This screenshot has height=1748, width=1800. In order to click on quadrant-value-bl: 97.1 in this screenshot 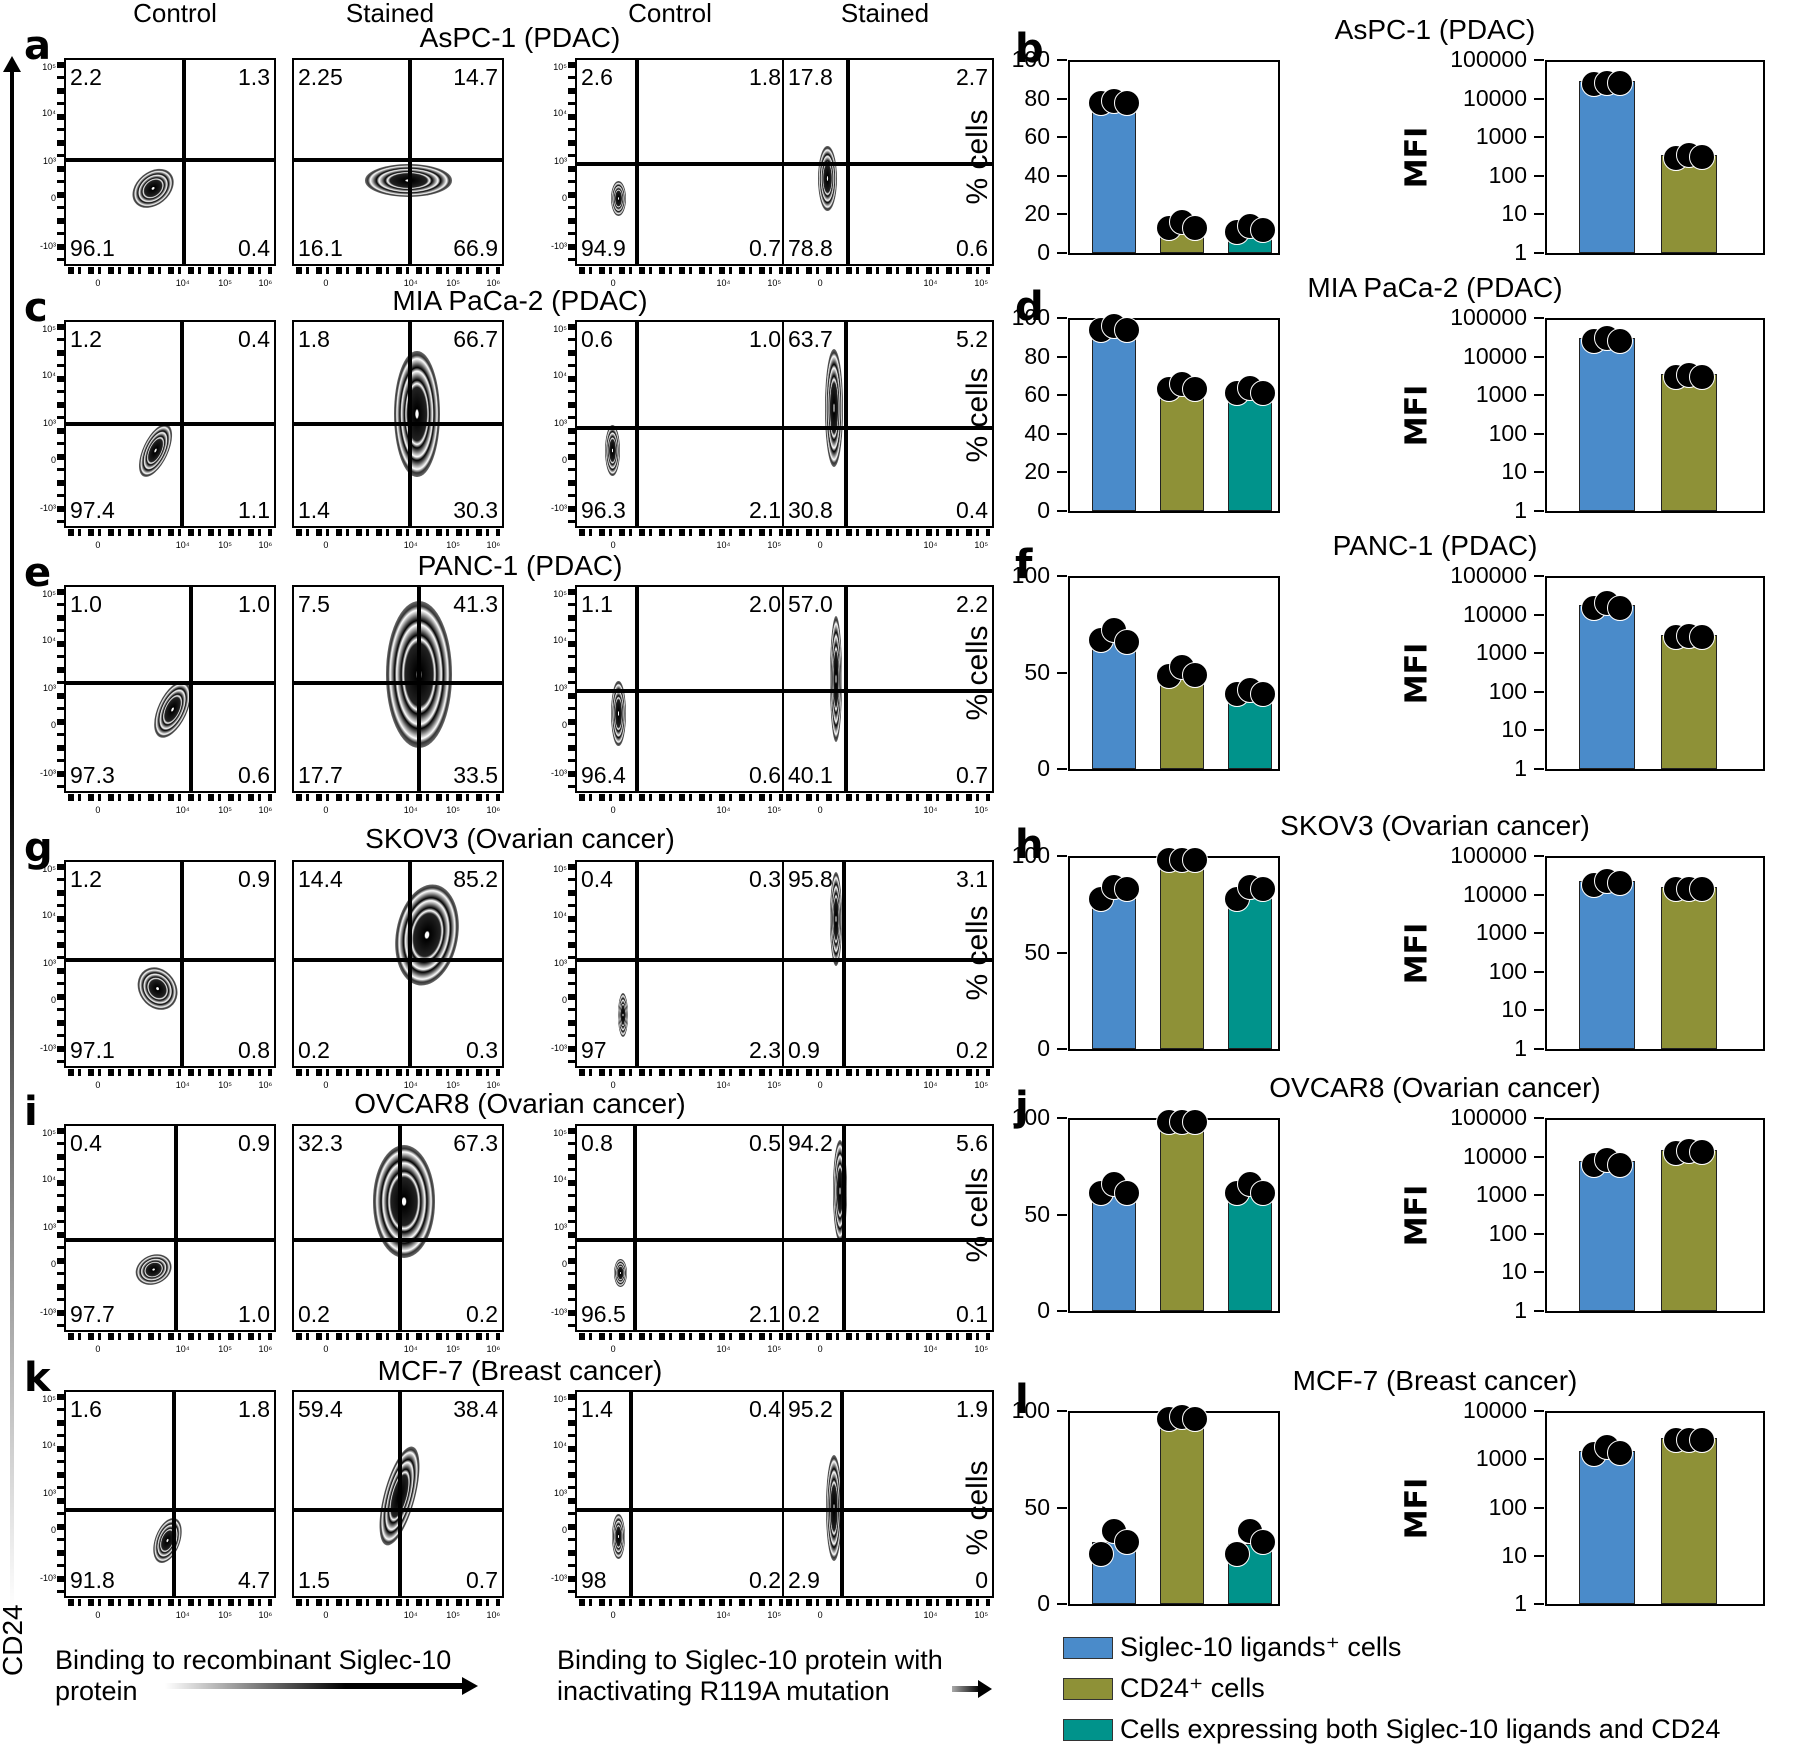, I will do `click(92, 1050)`.